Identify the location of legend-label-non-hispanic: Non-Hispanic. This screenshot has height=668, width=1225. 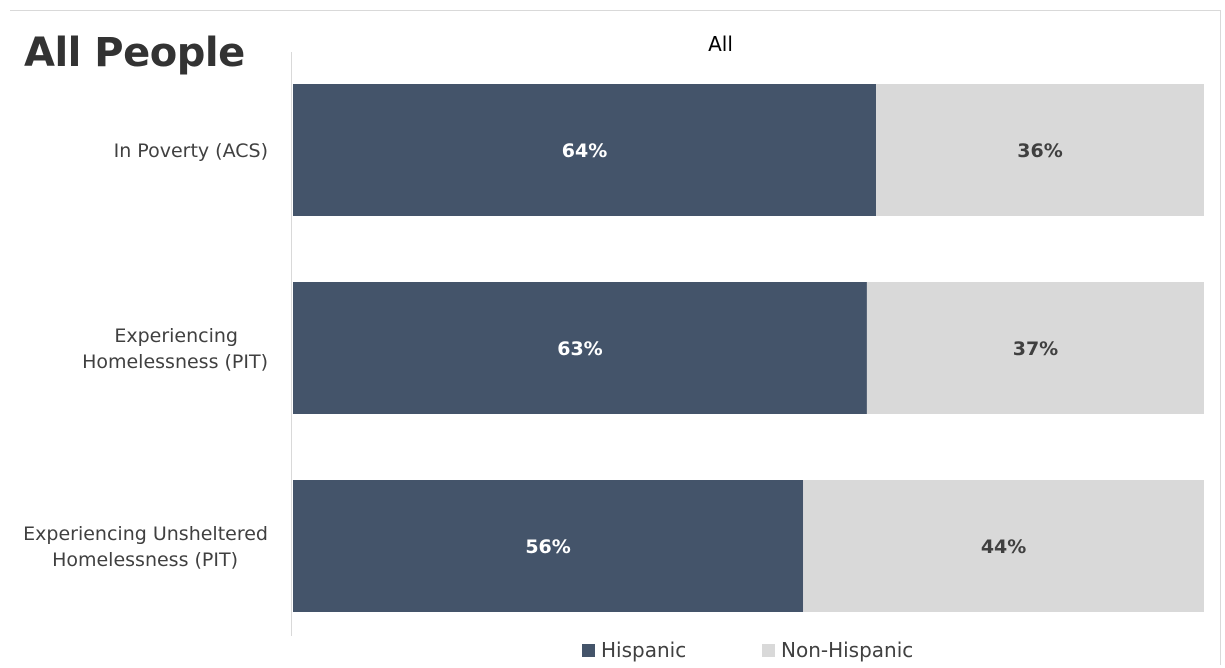
(847, 650).